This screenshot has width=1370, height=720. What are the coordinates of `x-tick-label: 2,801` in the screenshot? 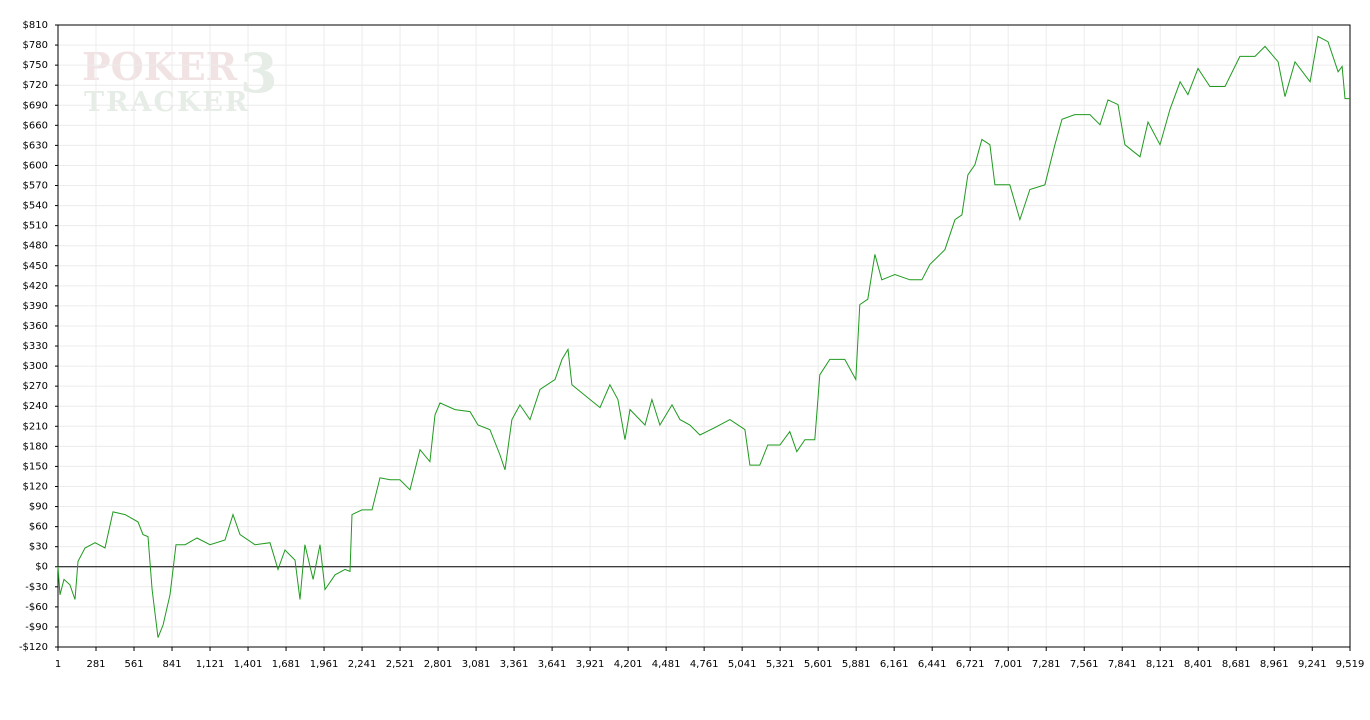 It's located at (438, 664).